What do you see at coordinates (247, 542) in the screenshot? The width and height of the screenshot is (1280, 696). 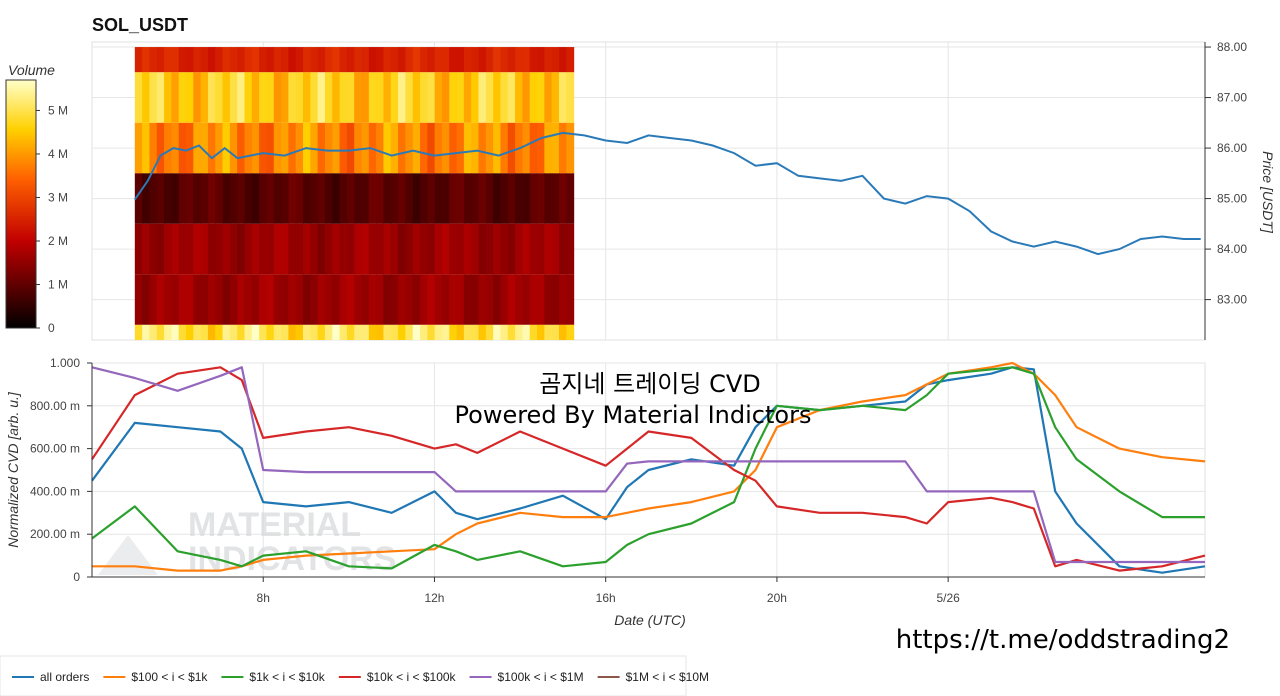 I see `material-indicators-watermark: MATERIAL INDICATORS` at bounding box center [247, 542].